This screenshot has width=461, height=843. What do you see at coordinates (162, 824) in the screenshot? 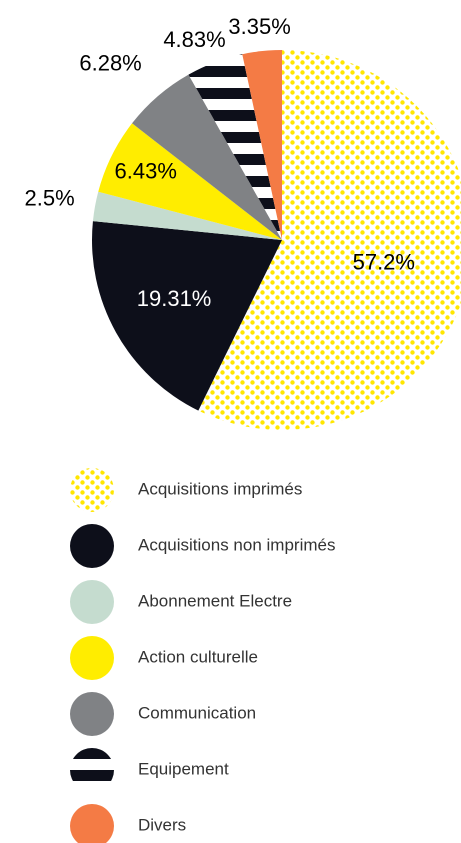
I see `legend-label: Divers` at bounding box center [162, 824].